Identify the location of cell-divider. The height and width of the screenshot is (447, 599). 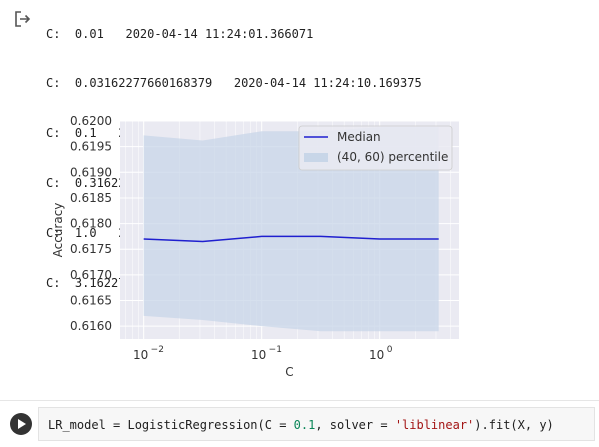
(299, 400).